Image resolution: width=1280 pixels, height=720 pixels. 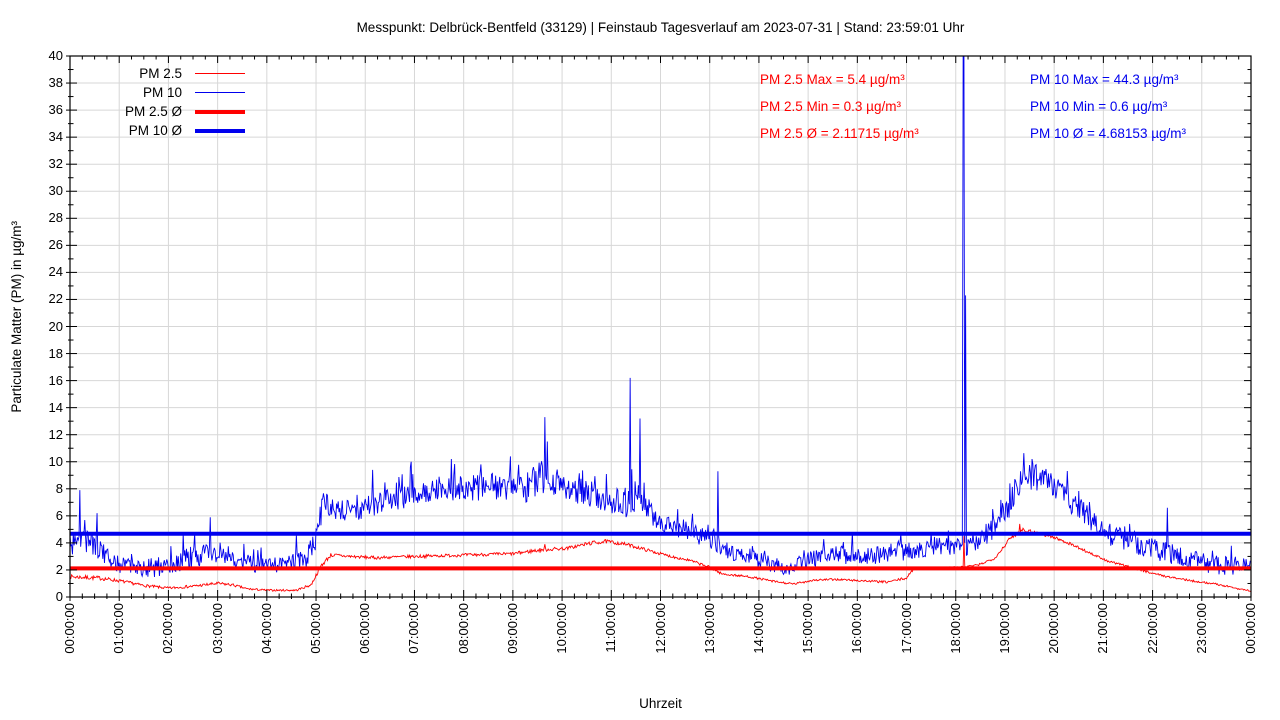 I want to click on x-tick-label: 17:00:00, so click(x=906, y=628).